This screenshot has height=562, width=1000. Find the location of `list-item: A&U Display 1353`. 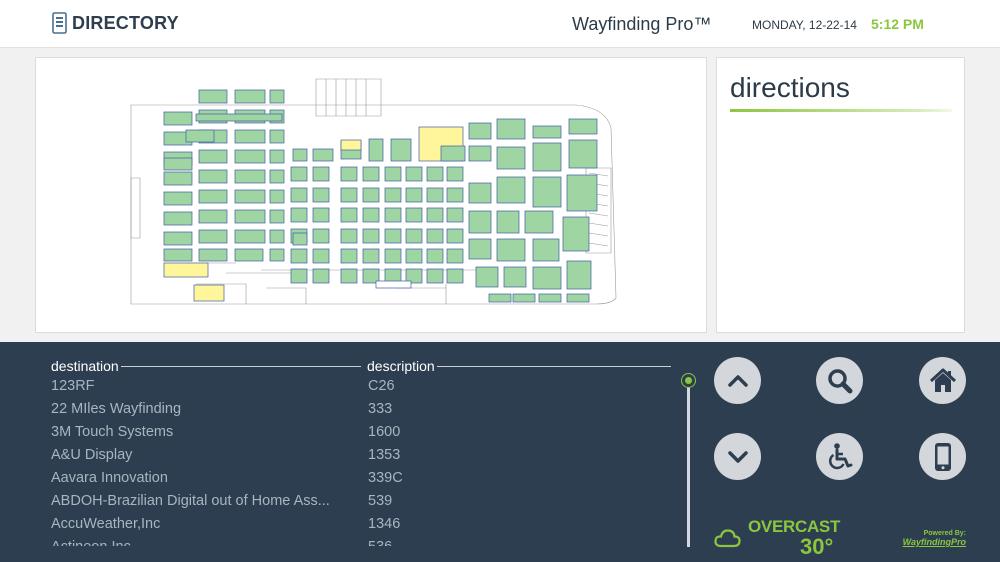

list-item: A&U Display 1353 is located at coordinates (366, 455).